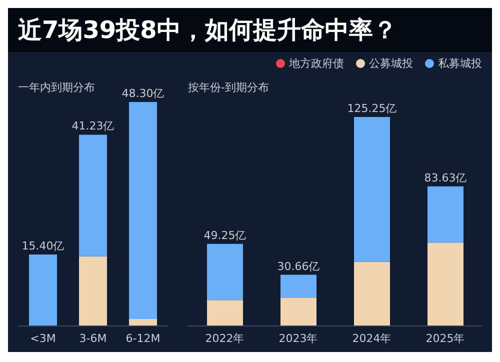 The width and height of the screenshot is (500, 362). Describe the element at coordinates (43, 338) in the screenshot. I see `x-tick-label: <3M` at that location.